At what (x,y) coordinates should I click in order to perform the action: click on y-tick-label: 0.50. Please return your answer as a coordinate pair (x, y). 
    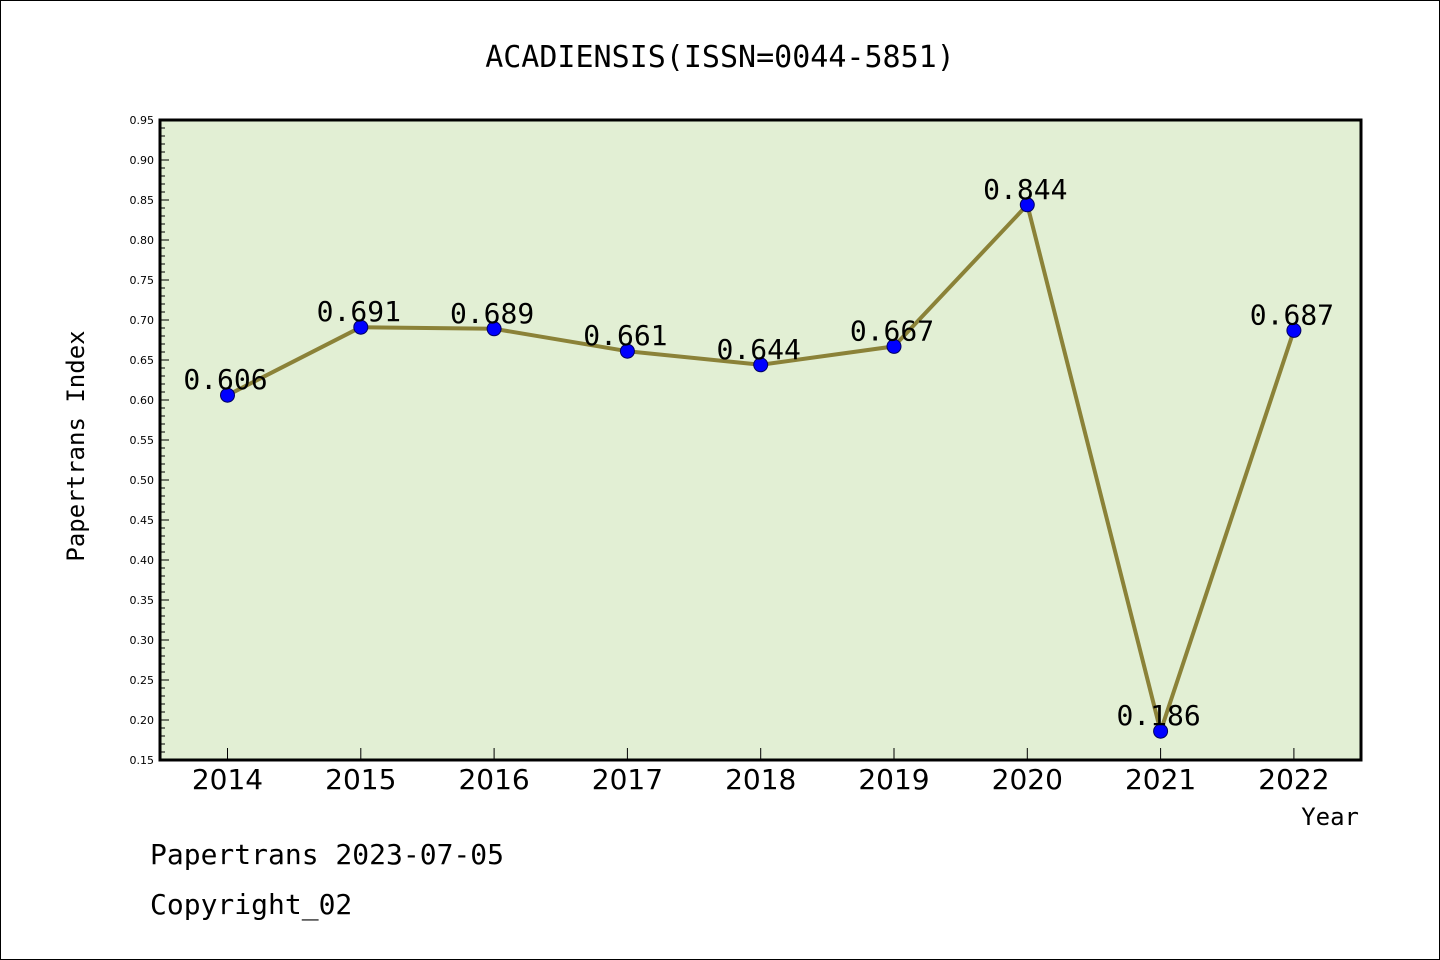
    Looking at the image, I should click on (142, 480).